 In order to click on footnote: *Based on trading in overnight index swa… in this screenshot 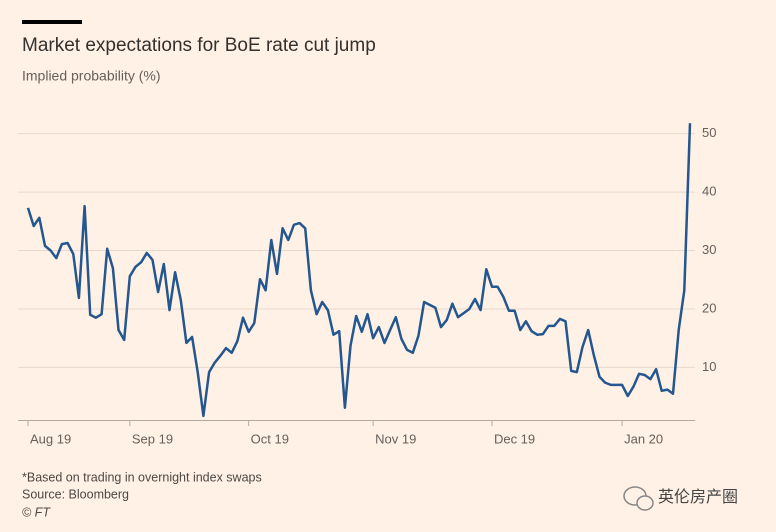, I will do `click(142, 477)`.